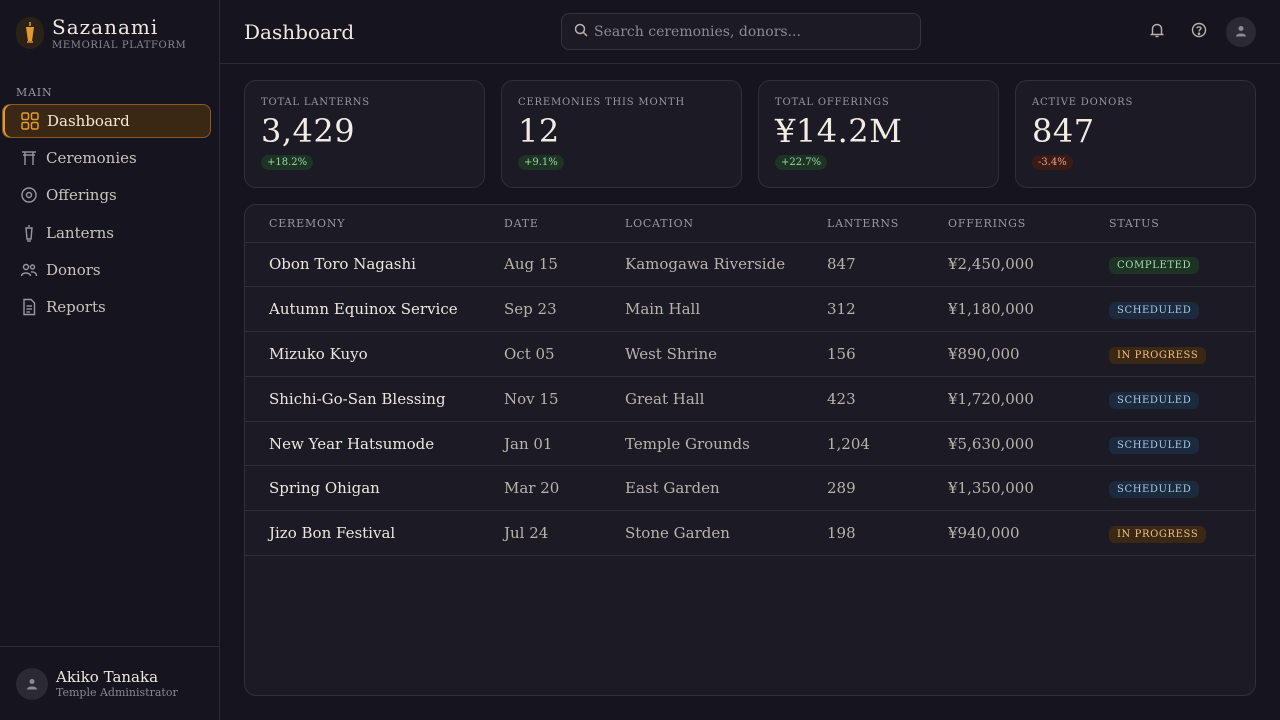  What do you see at coordinates (801, 162) in the screenshot?
I see `stat-change-badge: +22.7%` at bounding box center [801, 162].